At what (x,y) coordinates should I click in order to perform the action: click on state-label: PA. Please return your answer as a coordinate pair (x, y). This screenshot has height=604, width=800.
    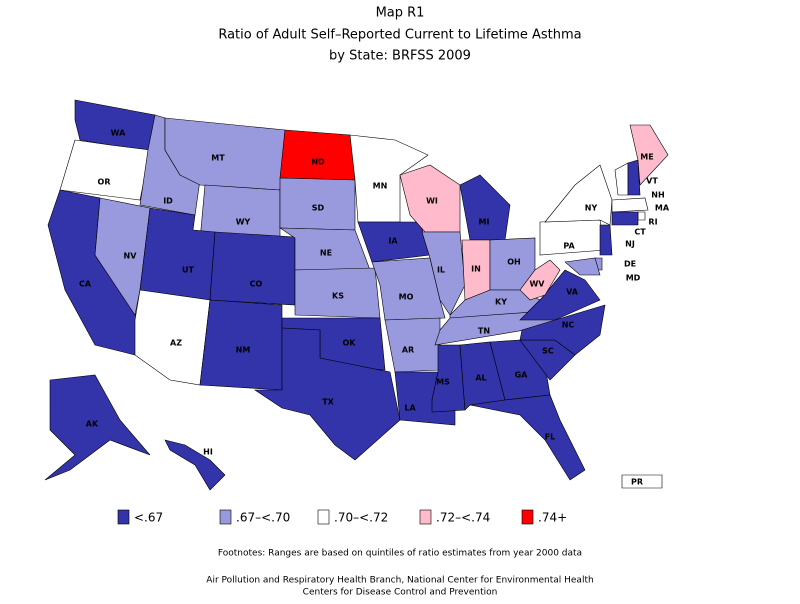
    Looking at the image, I should click on (569, 246).